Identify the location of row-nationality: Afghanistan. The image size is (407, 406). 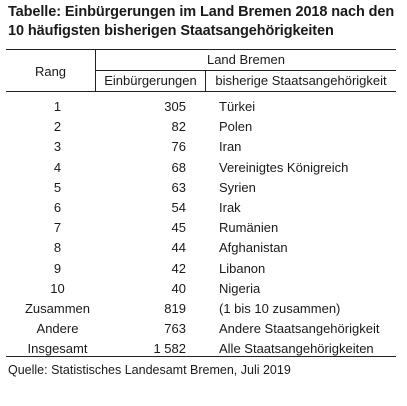
(253, 247).